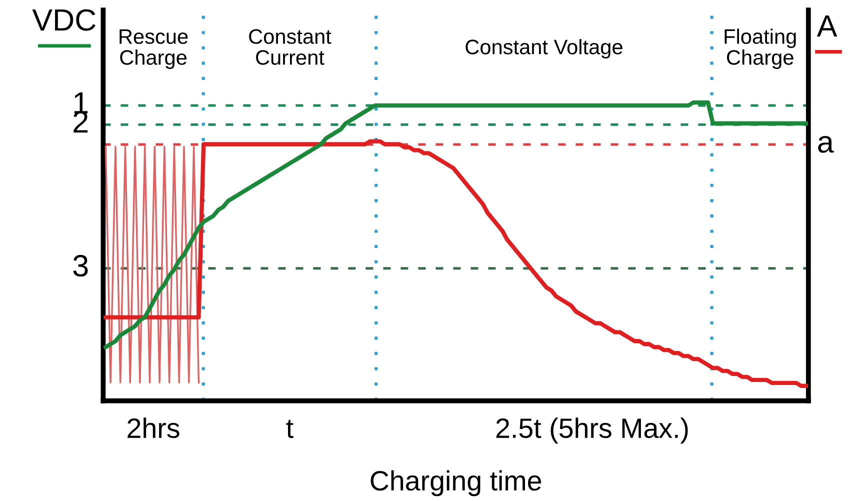 This screenshot has height=501, width=860. What do you see at coordinates (290, 47) in the screenshot?
I see `text: Constant Current` at bounding box center [290, 47].